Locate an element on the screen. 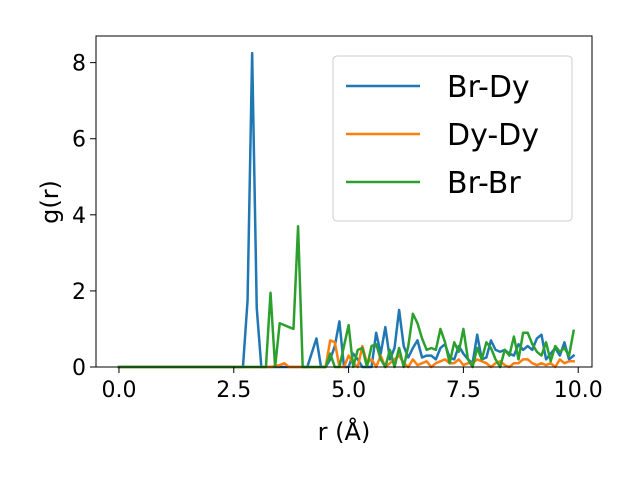 The width and height of the screenshot is (640, 480). legend-label: Dy-Dy is located at coordinates (493, 135).